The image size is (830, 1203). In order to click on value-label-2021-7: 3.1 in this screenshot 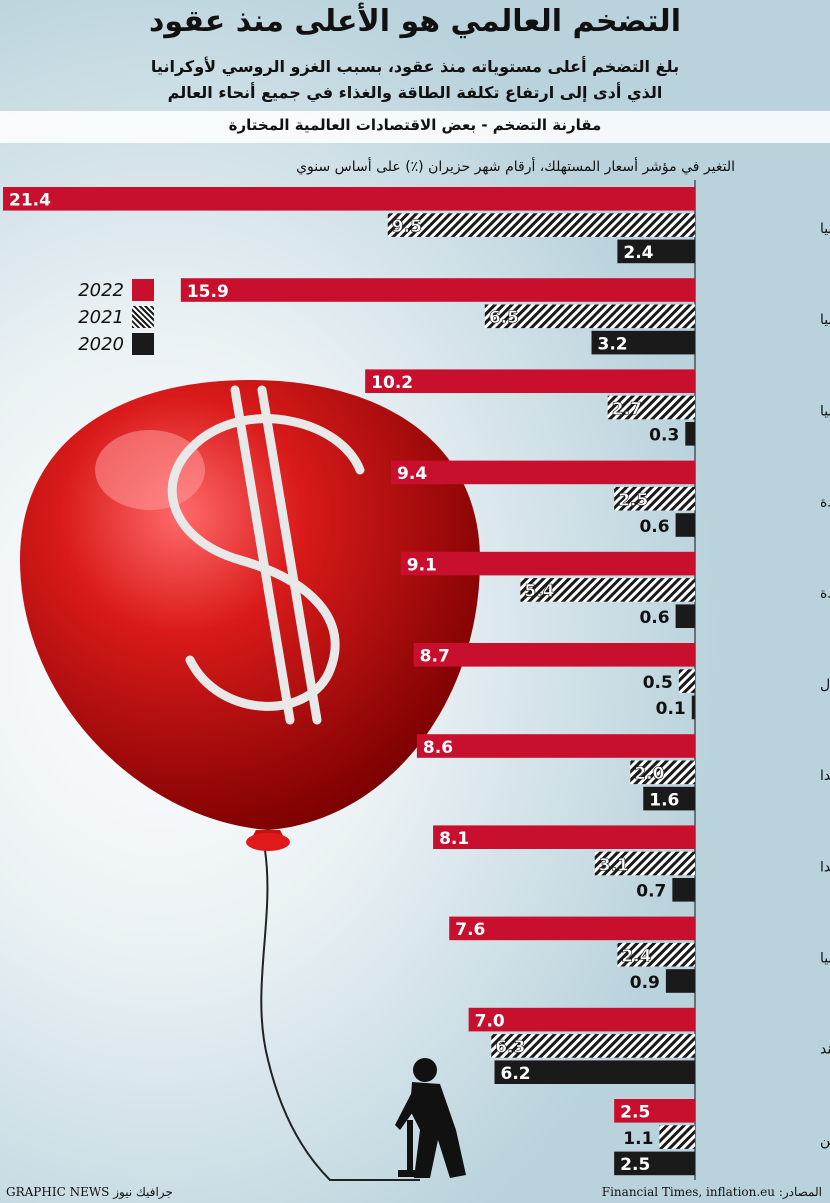, I will do `click(614, 865)`.